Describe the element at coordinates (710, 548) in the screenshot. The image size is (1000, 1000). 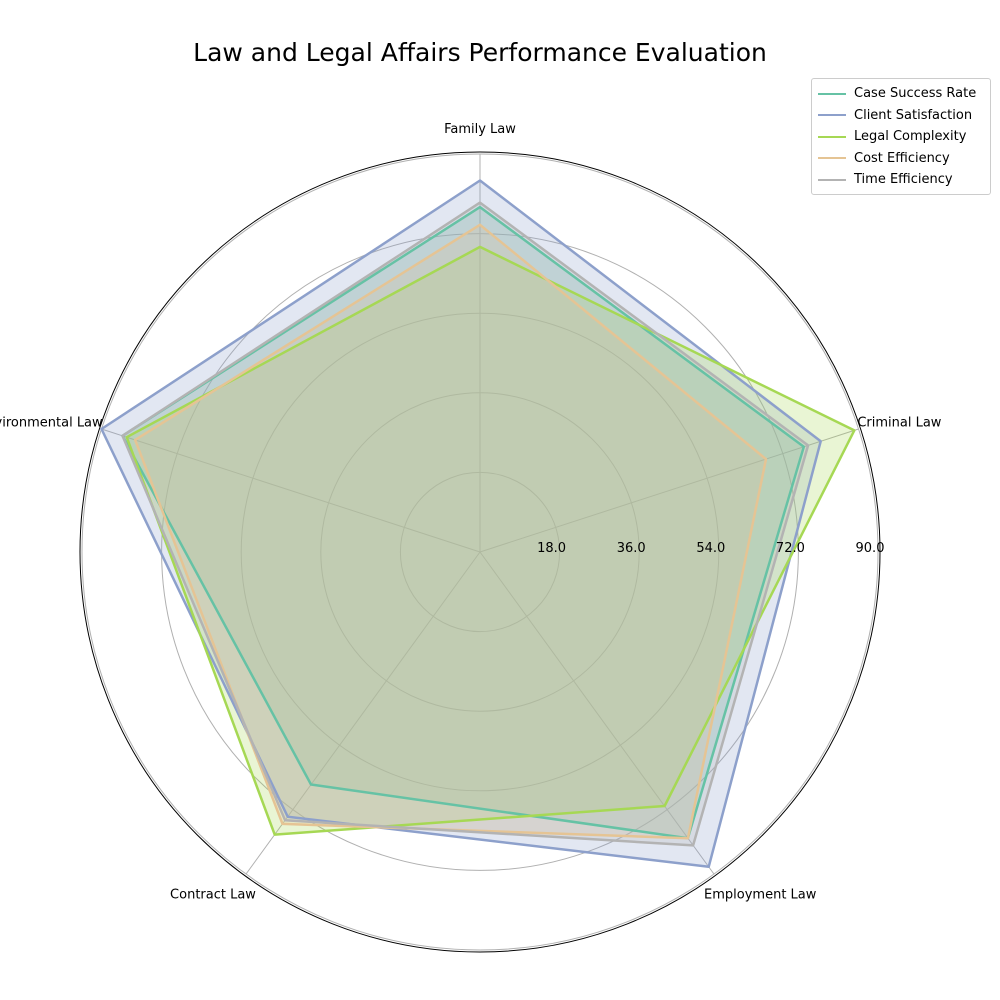
I see `radial-tick-label: 54.0` at that location.